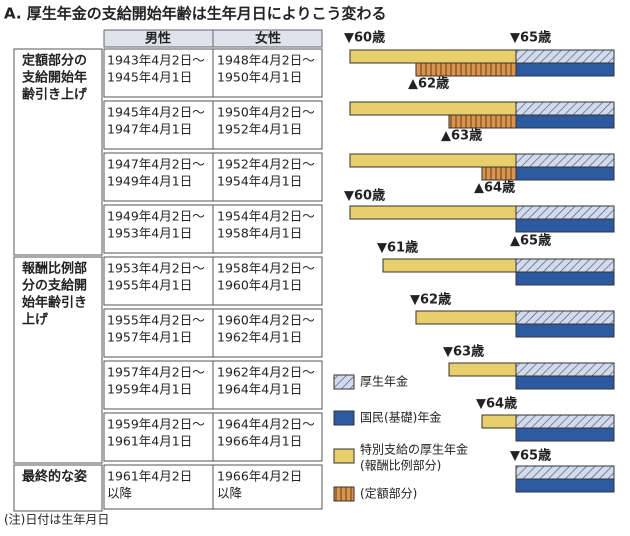  Describe the element at coordinates (430, 300) in the screenshot. I see `age-marker: ▼62歳` at that location.